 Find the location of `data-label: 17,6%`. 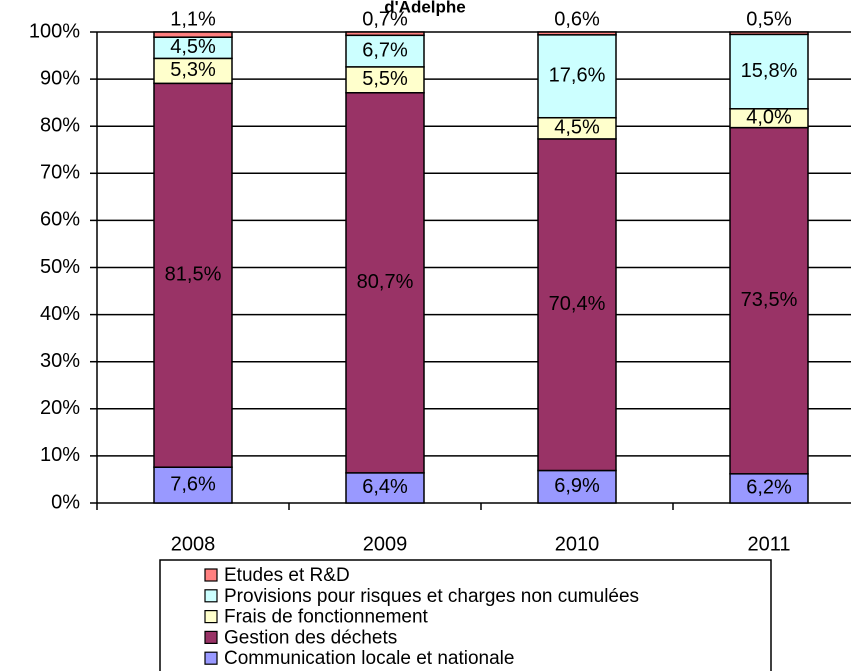

data-label: 17,6% is located at coordinates (577, 76).